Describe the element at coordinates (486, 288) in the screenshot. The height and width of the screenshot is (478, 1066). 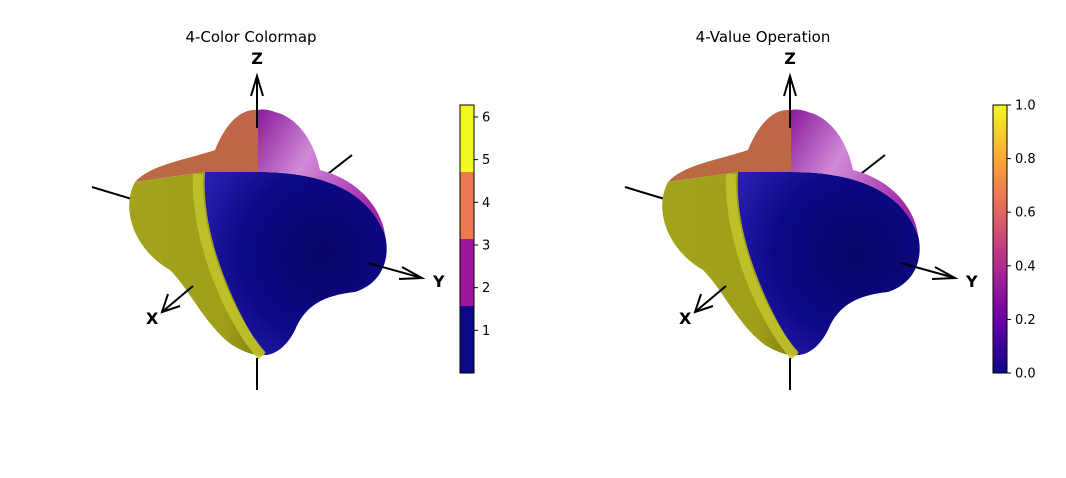
I see `colorbar-tick-label: 2` at that location.